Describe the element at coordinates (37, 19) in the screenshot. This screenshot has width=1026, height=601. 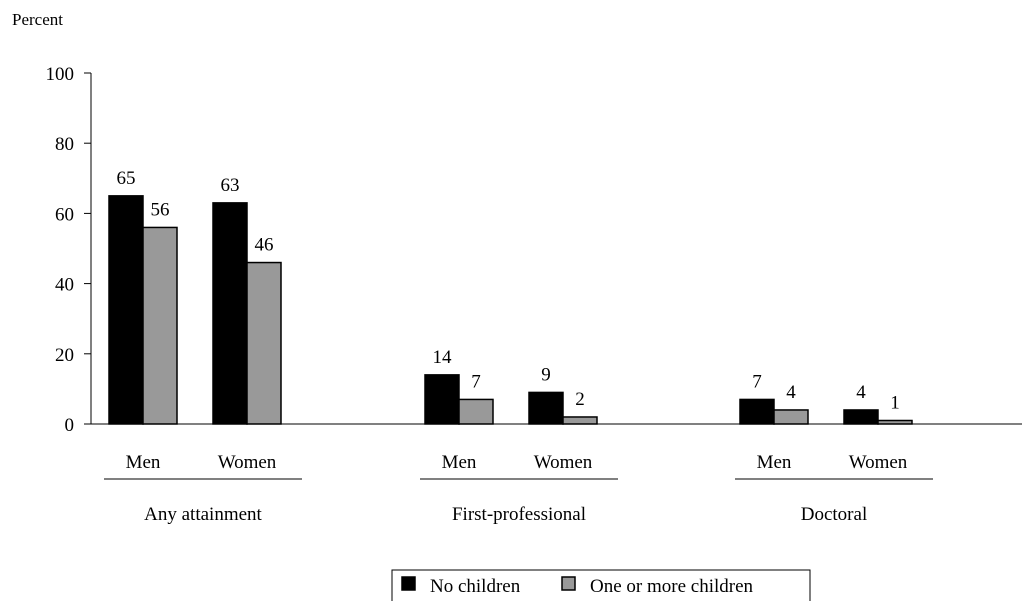
I see `y-axis-title: Percent` at that location.